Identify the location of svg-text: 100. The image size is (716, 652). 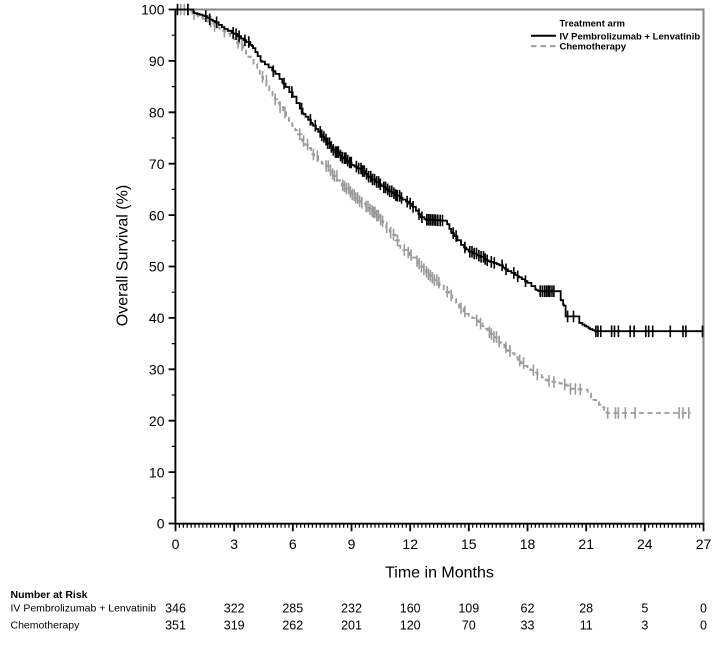
(153, 10).